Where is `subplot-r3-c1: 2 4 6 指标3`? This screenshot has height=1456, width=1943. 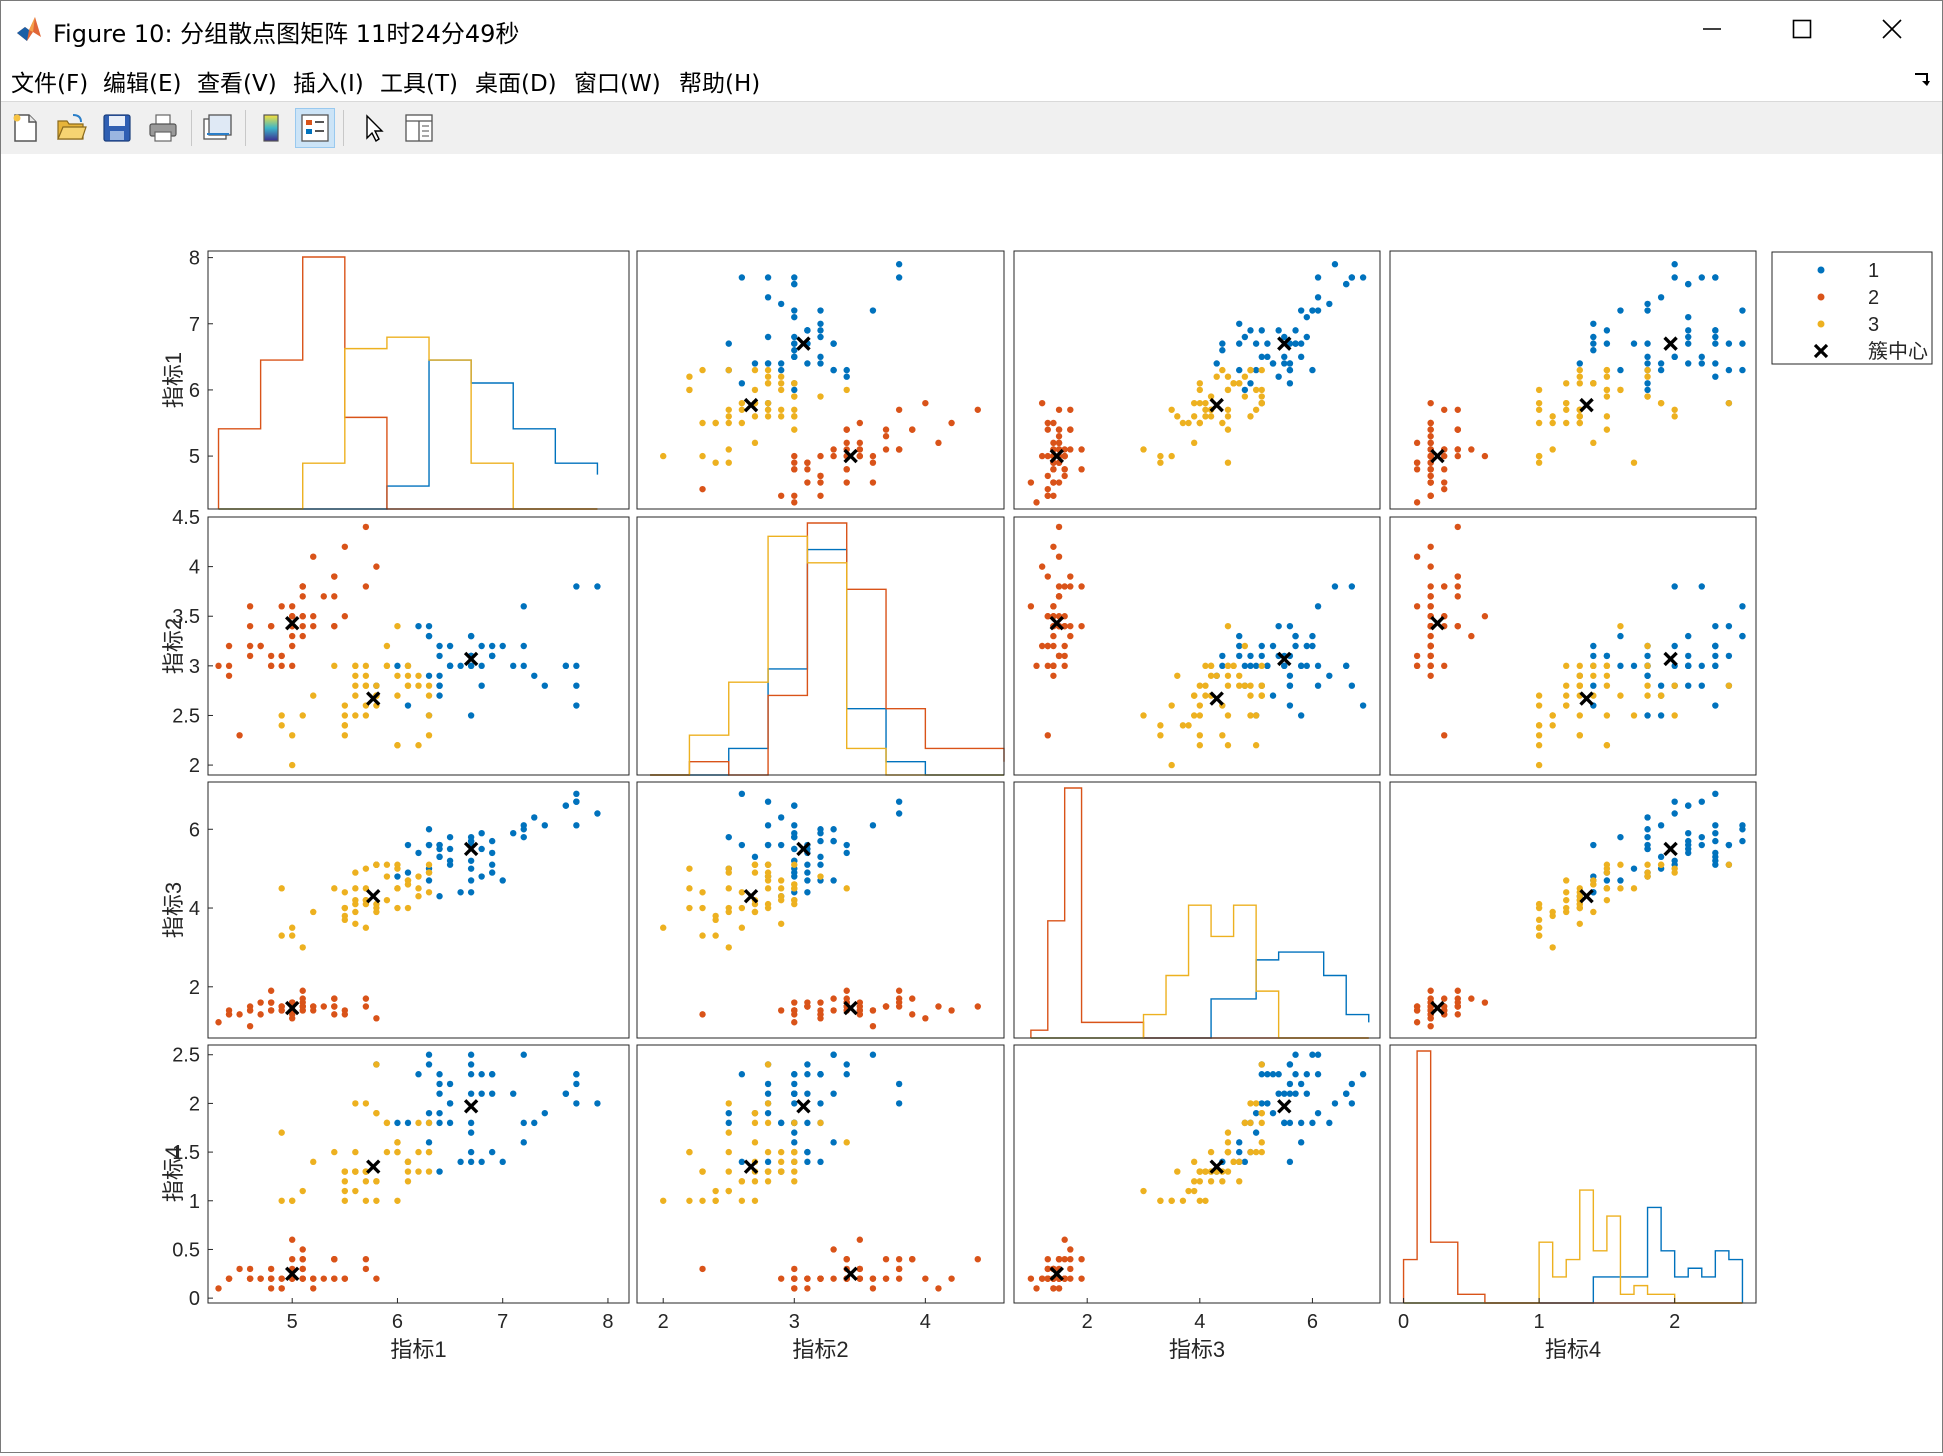 subplot-r3-c1: 2 4 6 指标3 is located at coordinates (395, 910).